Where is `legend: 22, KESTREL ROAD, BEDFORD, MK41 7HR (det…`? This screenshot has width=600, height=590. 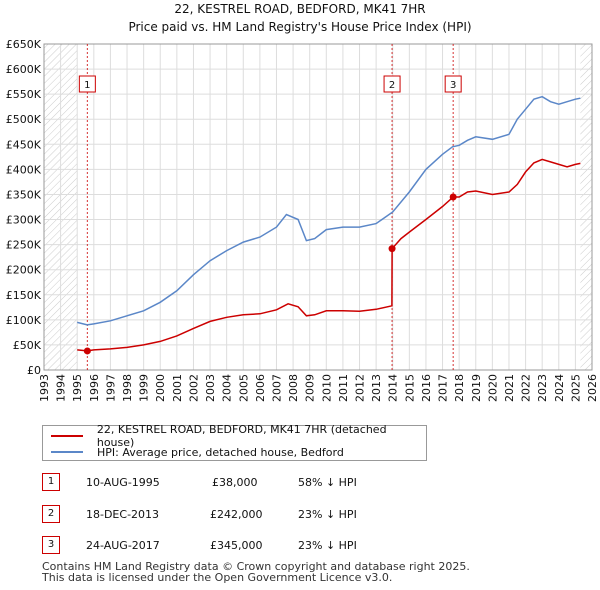 legend: 22, KESTREL ROAD, BEDFORD, MK41 7HR (det… is located at coordinates (234, 442).